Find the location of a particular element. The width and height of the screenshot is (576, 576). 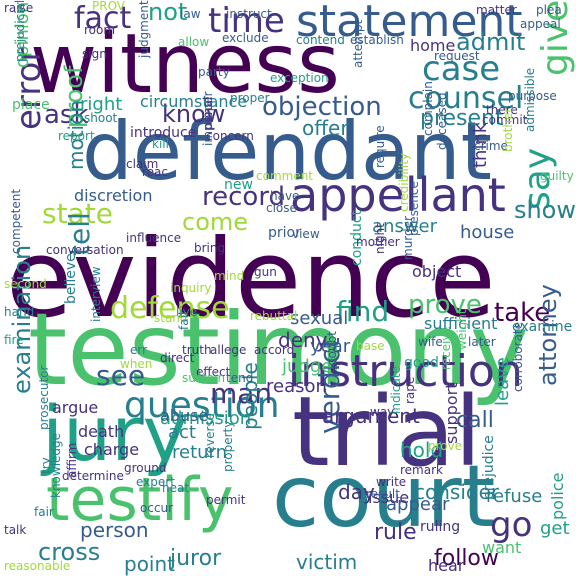

cloud-word: not is located at coordinates (168, 13).